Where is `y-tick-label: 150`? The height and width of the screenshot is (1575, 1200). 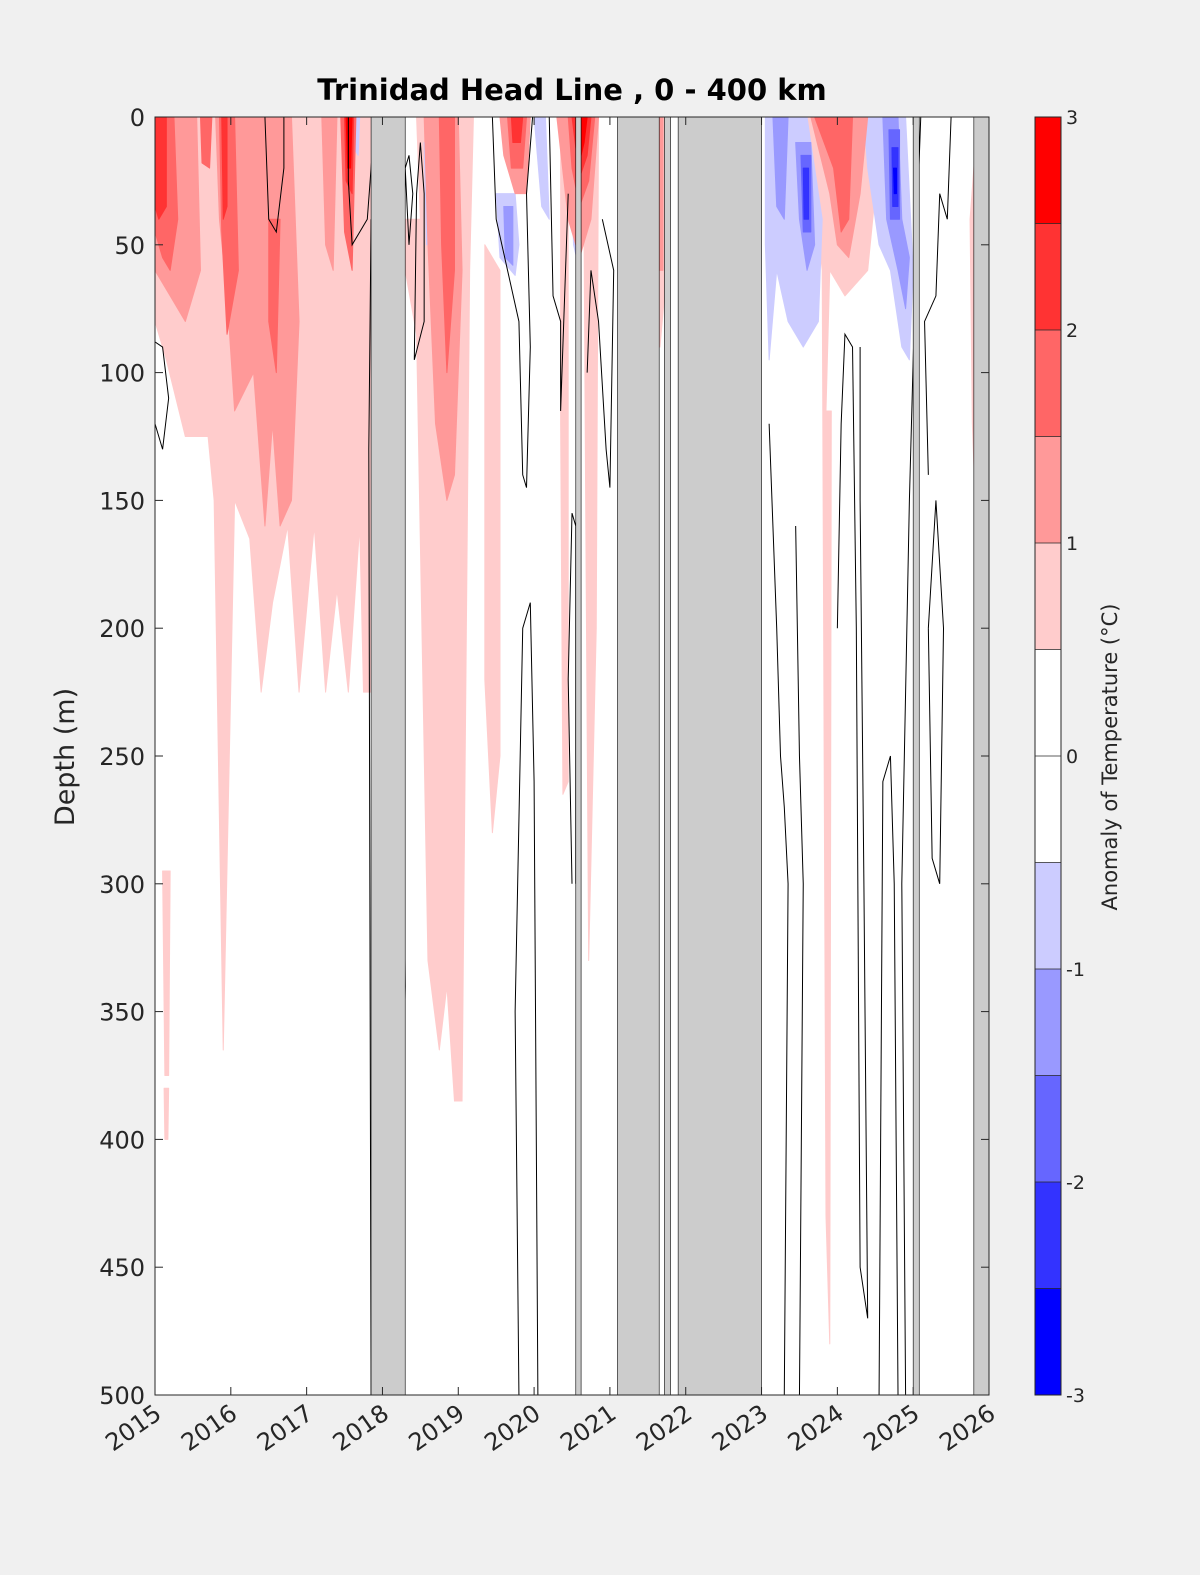 y-tick-label: 150 is located at coordinates (122, 501).